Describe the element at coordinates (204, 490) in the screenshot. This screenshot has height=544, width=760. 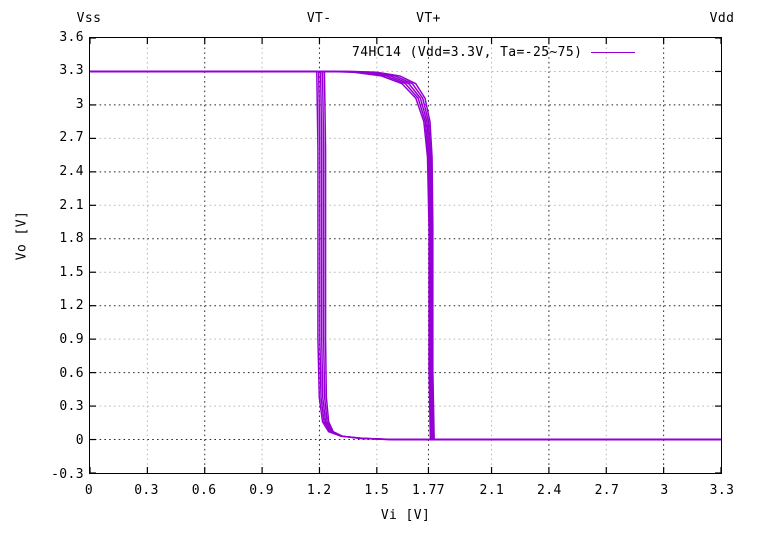
I see `x-tick-label: 0.6` at that location.